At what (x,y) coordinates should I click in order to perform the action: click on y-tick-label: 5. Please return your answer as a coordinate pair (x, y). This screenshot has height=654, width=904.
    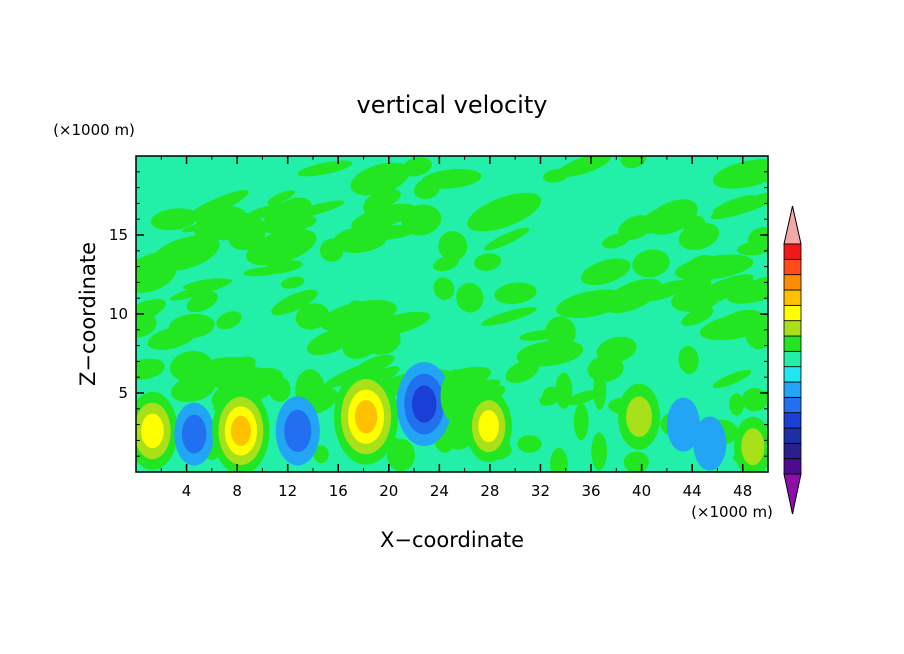
    Looking at the image, I should click on (123, 393).